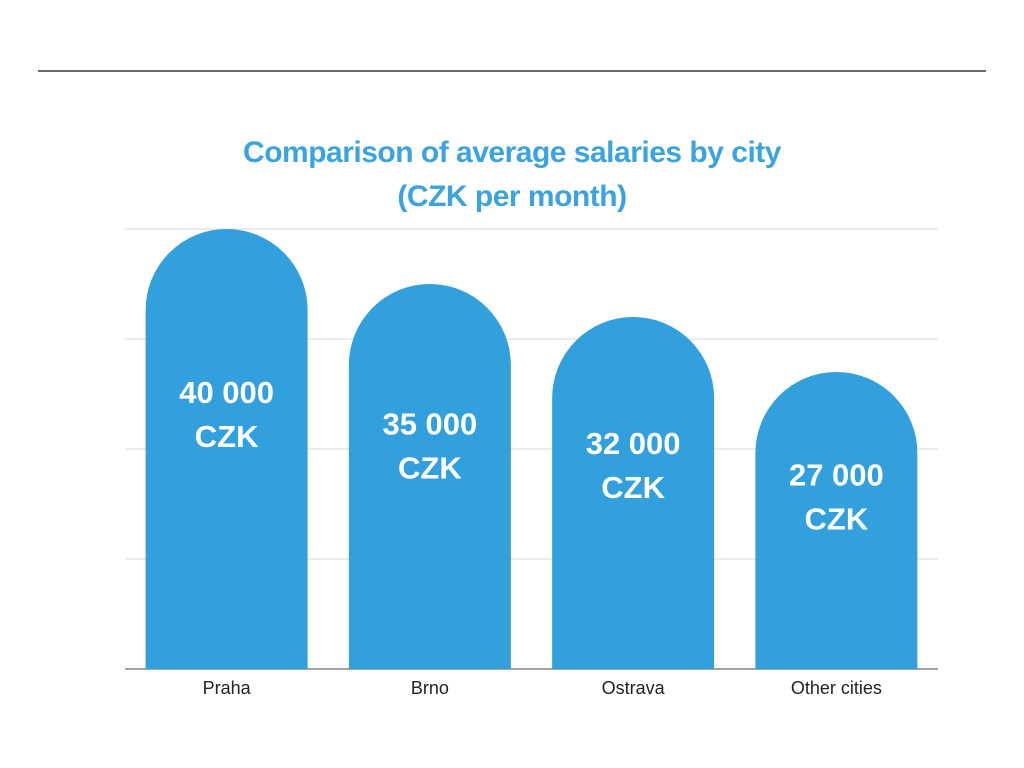  Describe the element at coordinates (429, 424) in the screenshot. I see `bar-value-label: 35 000` at that location.